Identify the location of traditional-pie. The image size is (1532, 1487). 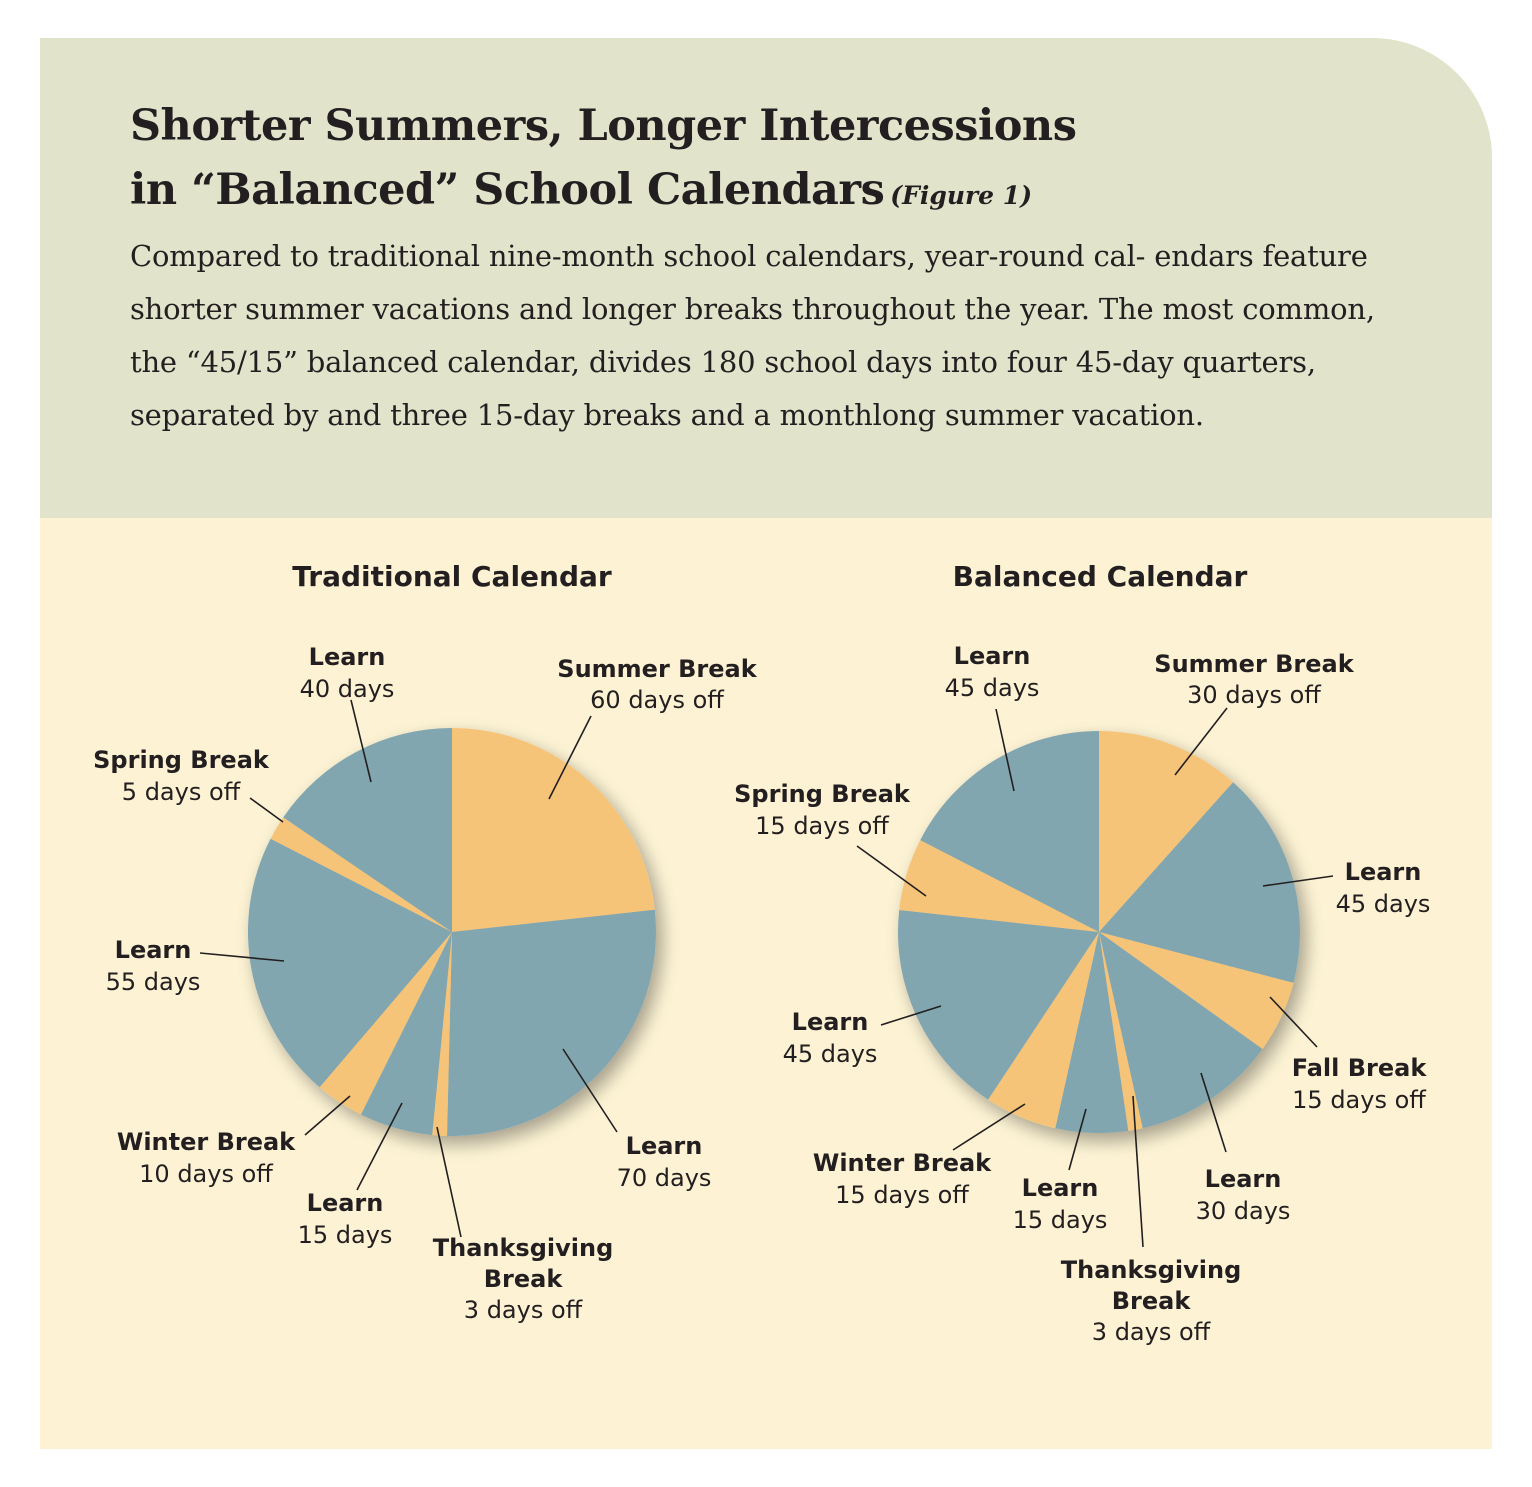
(452, 932).